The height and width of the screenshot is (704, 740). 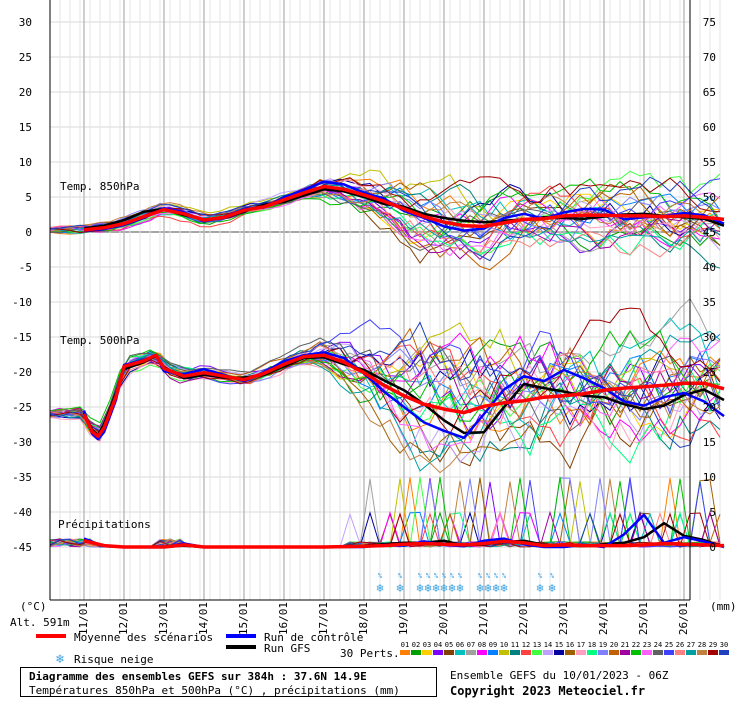 I want to click on pert-number-label: 28, so click(x=702, y=645).